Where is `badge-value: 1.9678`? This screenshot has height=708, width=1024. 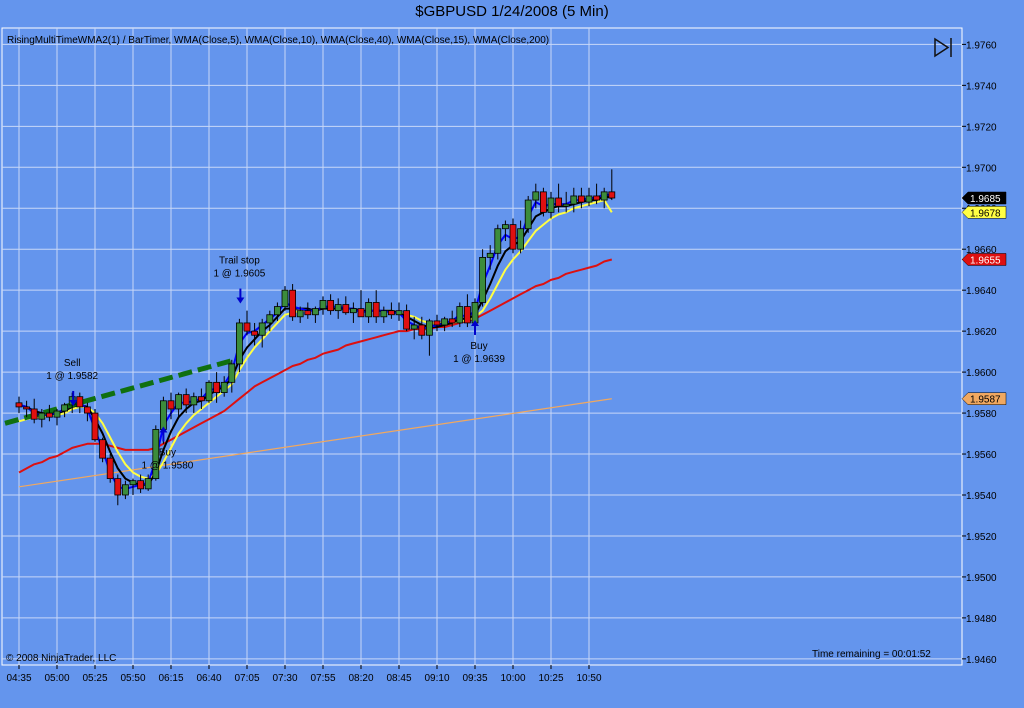
badge-value: 1.9678 is located at coordinates (985, 213).